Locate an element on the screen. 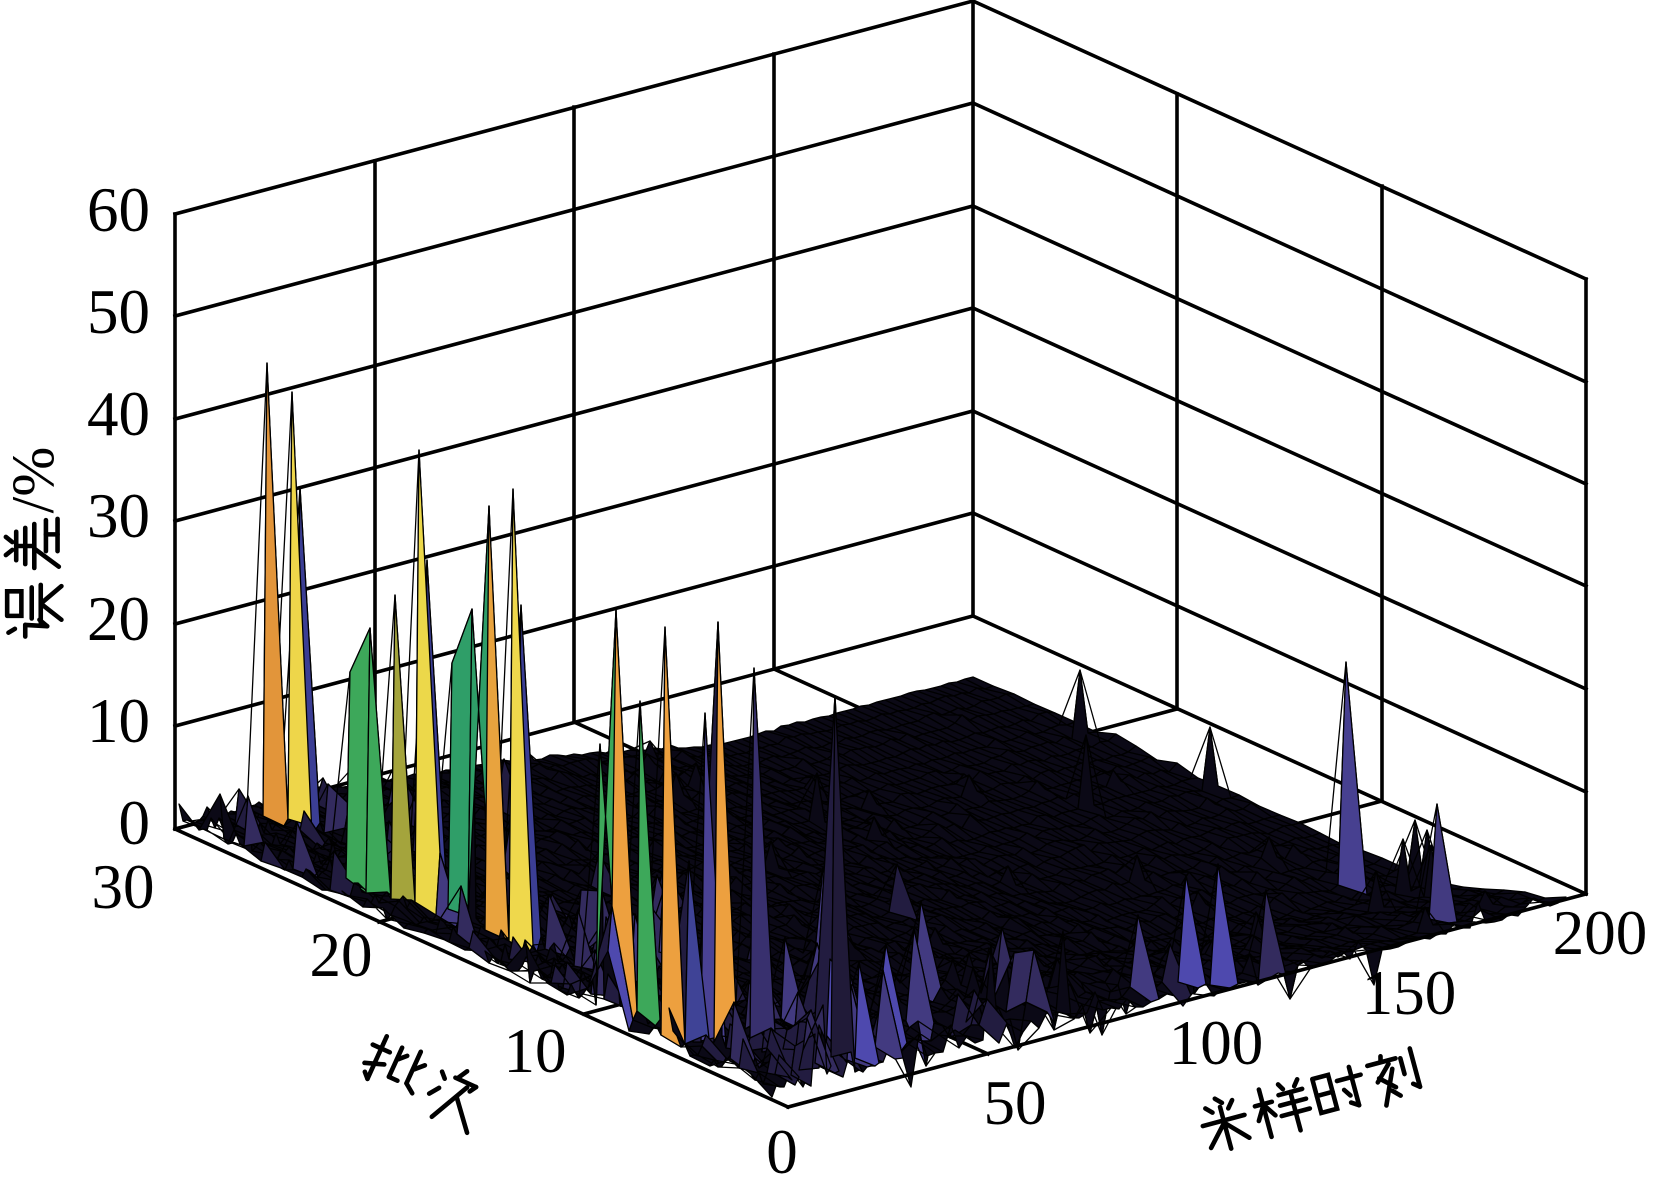  svg-text: 40 is located at coordinates (118, 414).